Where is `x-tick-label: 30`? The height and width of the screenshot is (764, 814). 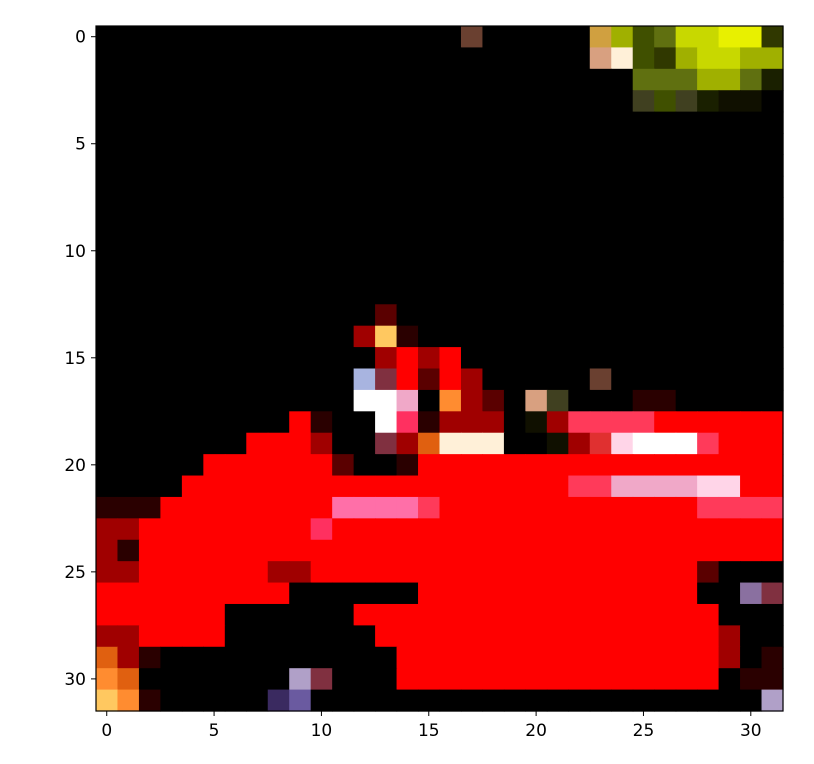
x-tick-label: 30 is located at coordinates (751, 731).